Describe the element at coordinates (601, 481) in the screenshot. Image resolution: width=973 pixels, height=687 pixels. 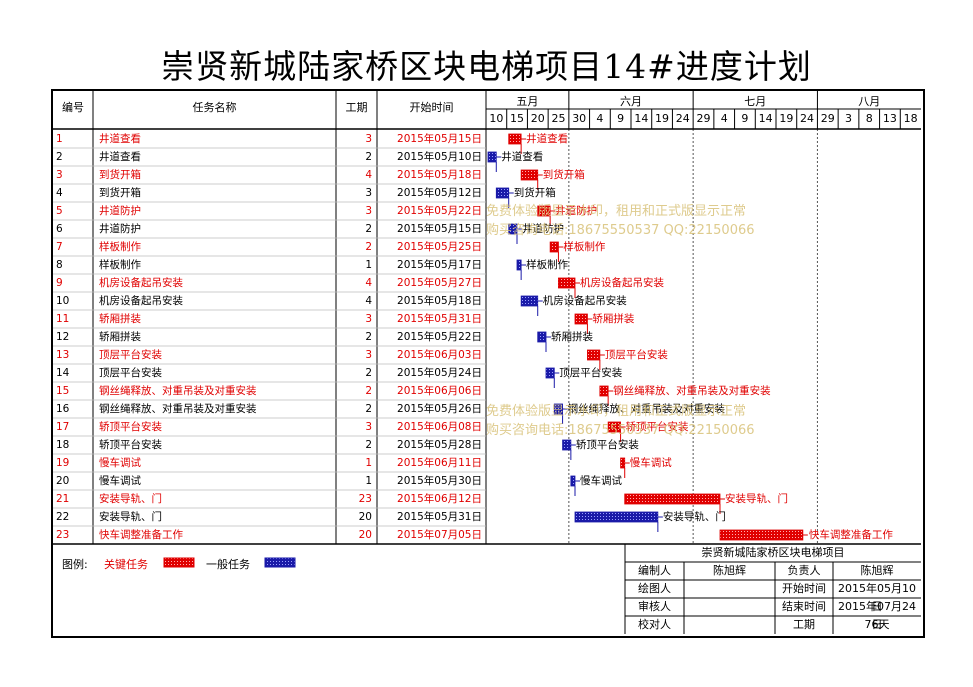
I see `bar-label: 慢车调试` at that location.